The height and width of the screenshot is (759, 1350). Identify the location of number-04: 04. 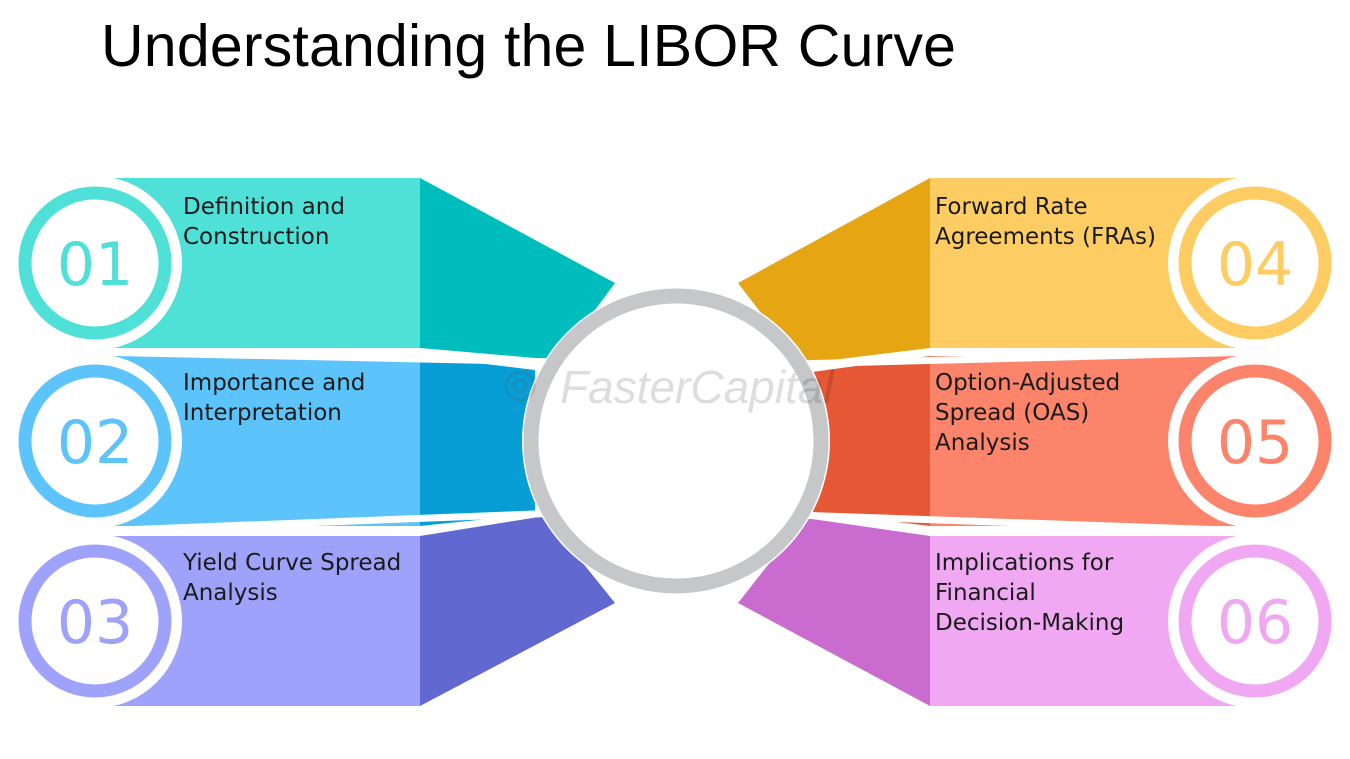
(1255, 265).